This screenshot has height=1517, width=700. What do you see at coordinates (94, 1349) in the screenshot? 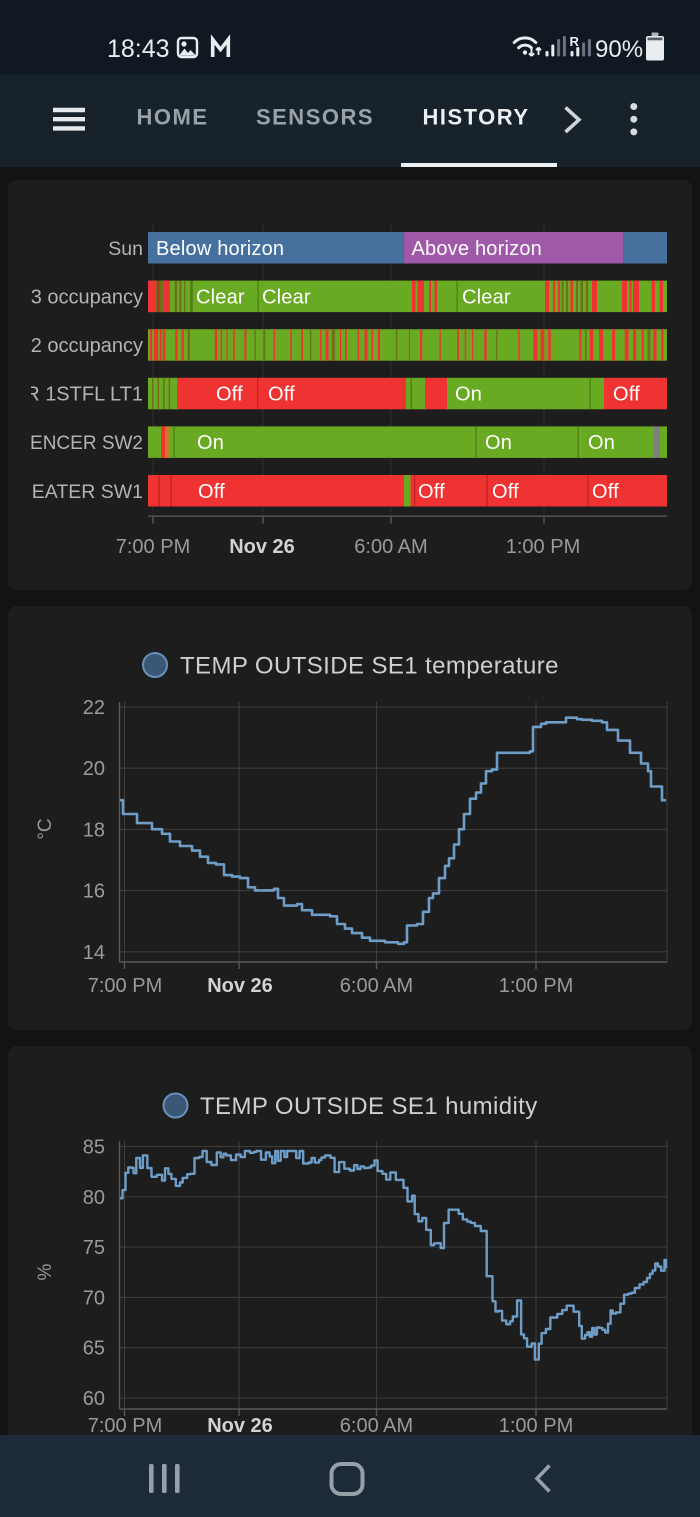
I see `svg-text: 65` at bounding box center [94, 1349].